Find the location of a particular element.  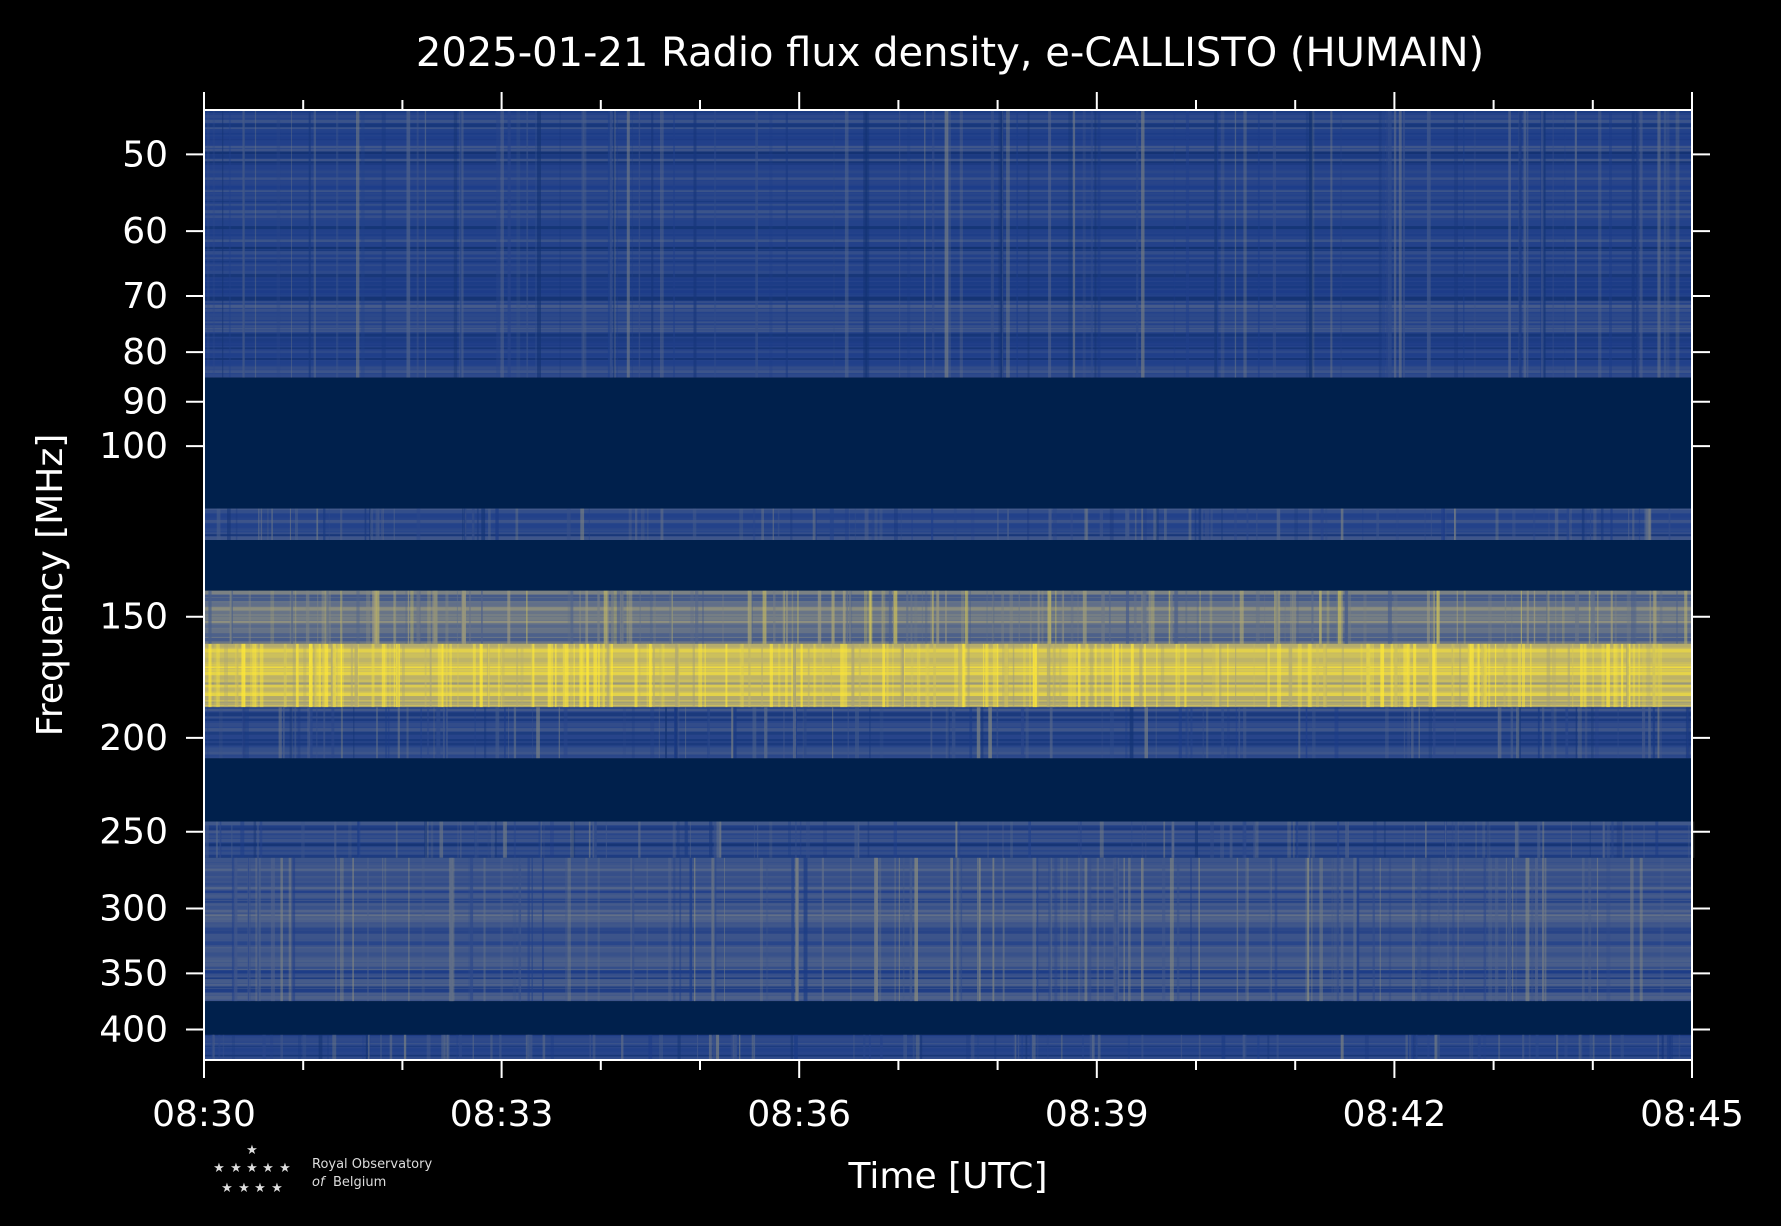

x-tick-label: 08:33 is located at coordinates (502, 1114).